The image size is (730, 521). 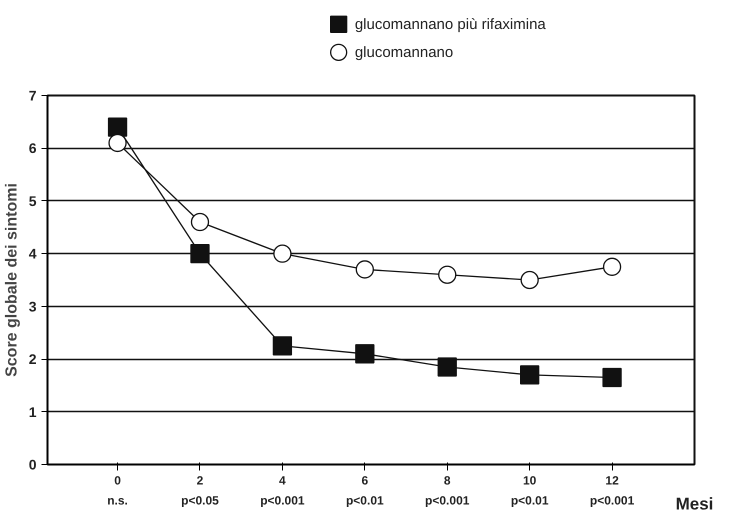 What do you see at coordinates (529, 481) in the screenshot?
I see `x-tick-label: 10` at bounding box center [529, 481].